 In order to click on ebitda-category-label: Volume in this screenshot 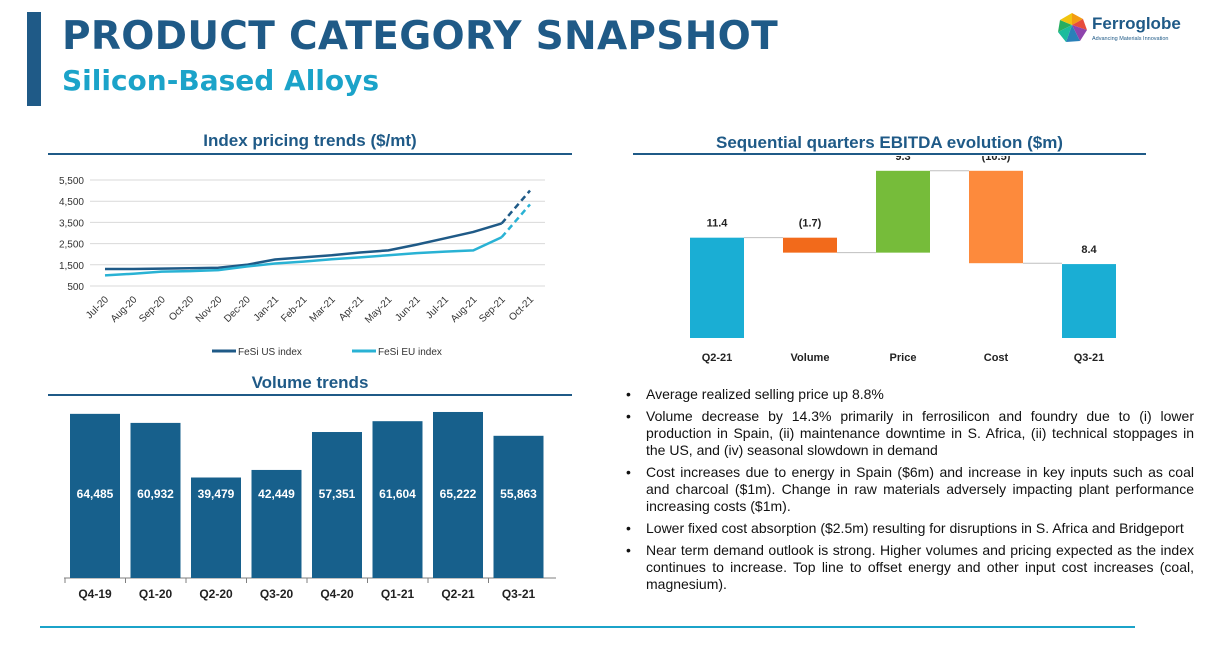, I will do `click(810, 358)`.